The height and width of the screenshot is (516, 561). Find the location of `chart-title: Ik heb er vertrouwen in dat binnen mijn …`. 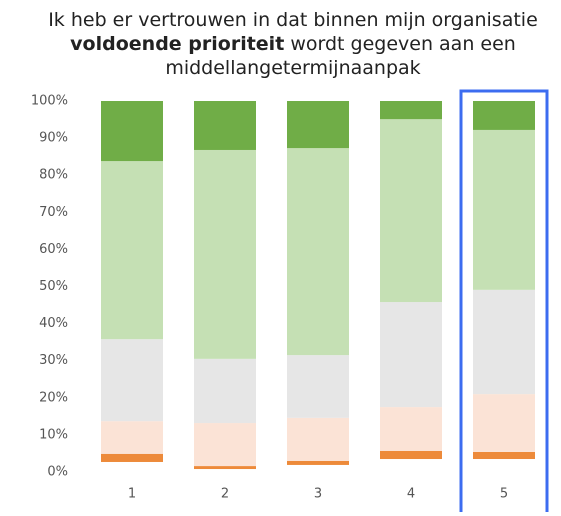

chart-title: Ik heb er vertrouwen in dat binnen mijn … is located at coordinates (293, 20).